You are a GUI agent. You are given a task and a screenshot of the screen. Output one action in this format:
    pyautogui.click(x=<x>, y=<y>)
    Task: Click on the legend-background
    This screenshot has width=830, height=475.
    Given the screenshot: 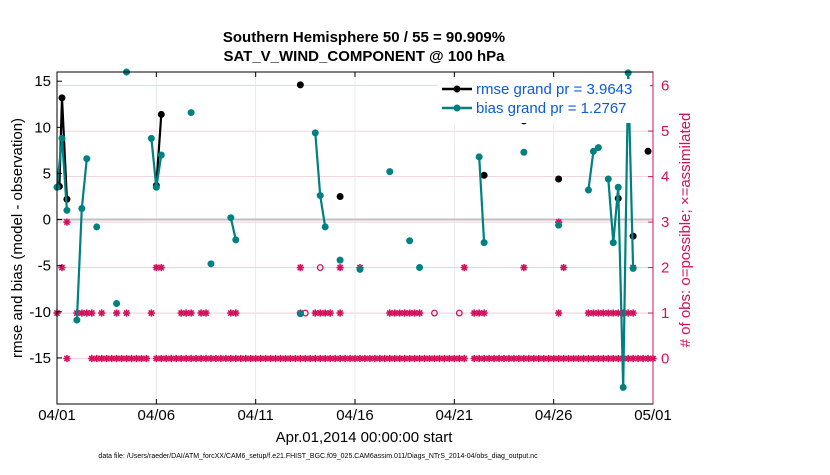 What is the action you would take?
    pyautogui.click(x=544, y=101)
    